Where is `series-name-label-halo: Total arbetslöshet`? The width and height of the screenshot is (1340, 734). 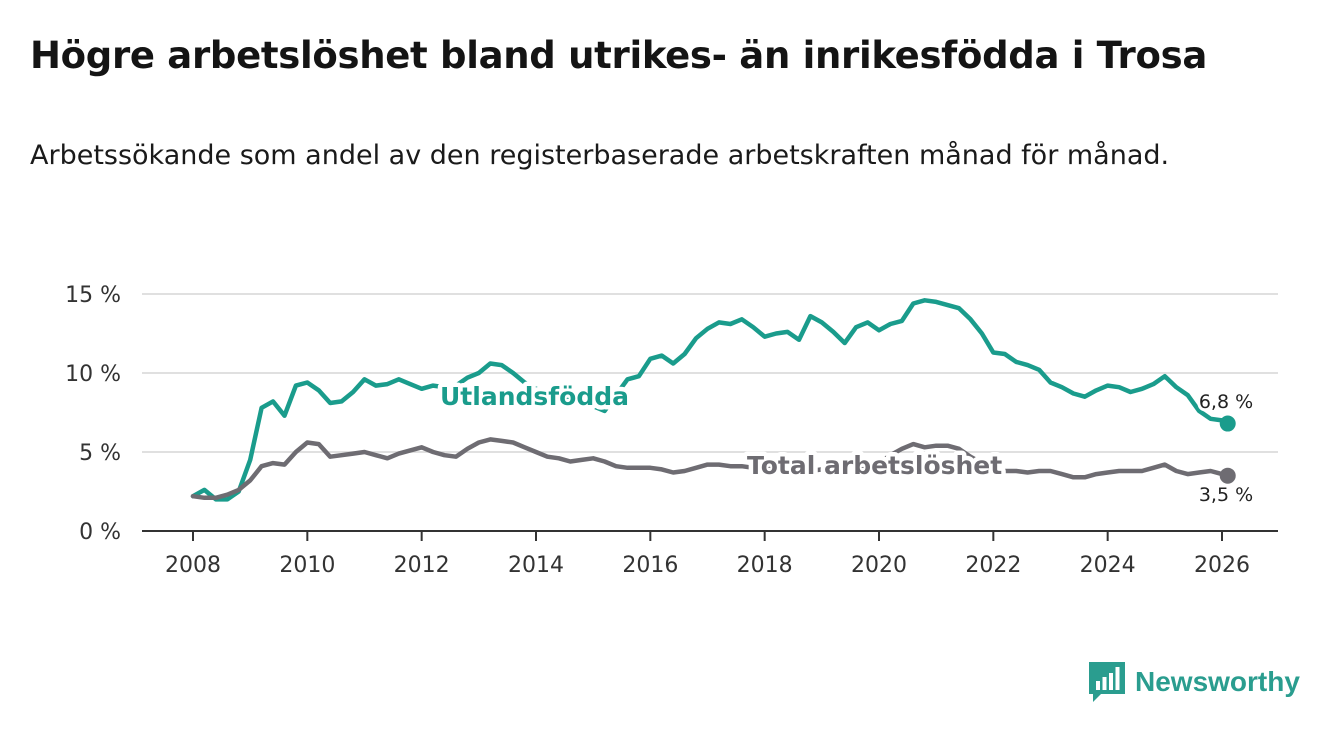 series-name-label-halo: Total arbetslöshet is located at coordinates (874, 465).